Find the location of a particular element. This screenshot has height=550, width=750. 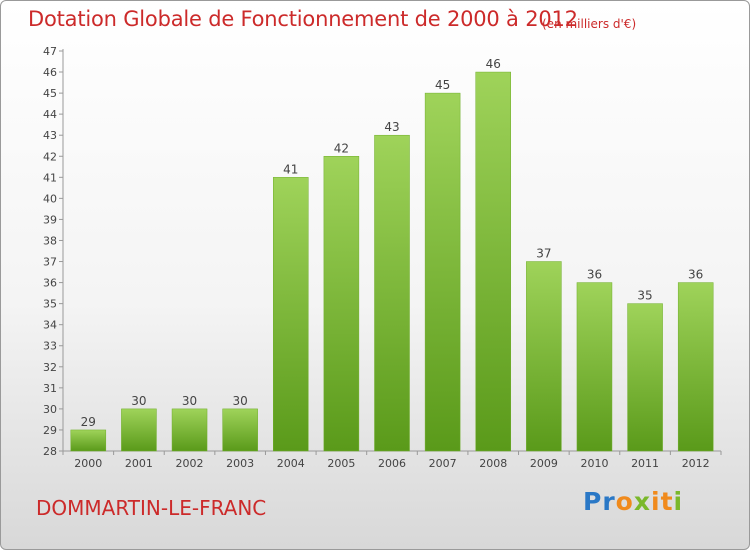

unit-label: (en milliers d'€) is located at coordinates (589, 24).